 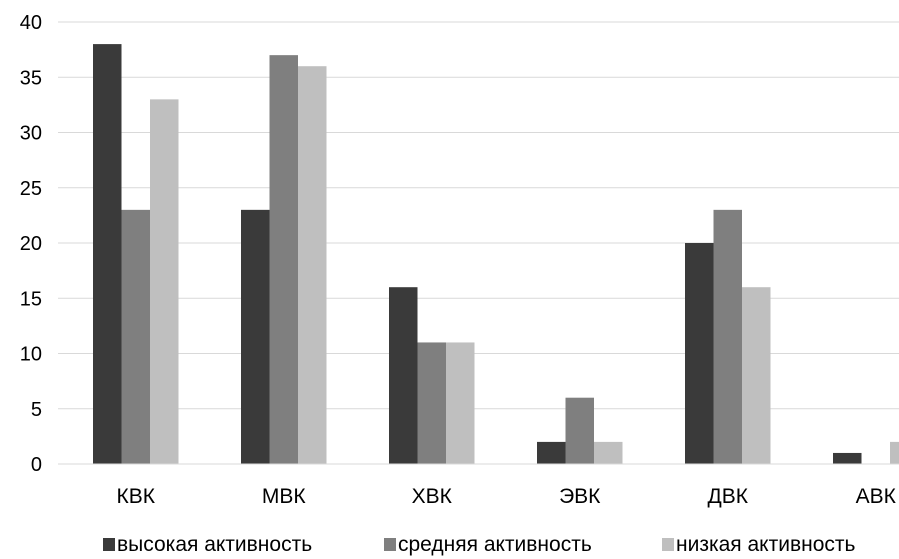 What do you see at coordinates (36, 465) in the screenshot?
I see `y-tick-label: 0` at bounding box center [36, 465].